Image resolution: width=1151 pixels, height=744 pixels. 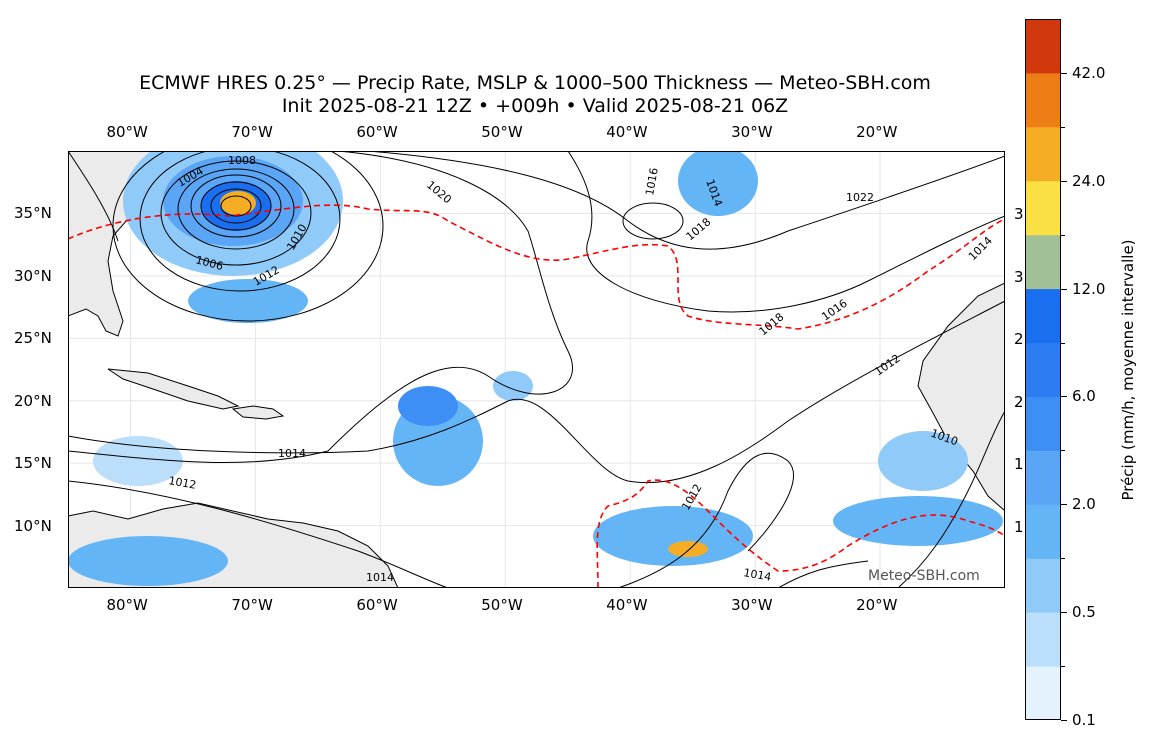 I want to click on lat-tick-label: 35°N, so click(x=33, y=213).